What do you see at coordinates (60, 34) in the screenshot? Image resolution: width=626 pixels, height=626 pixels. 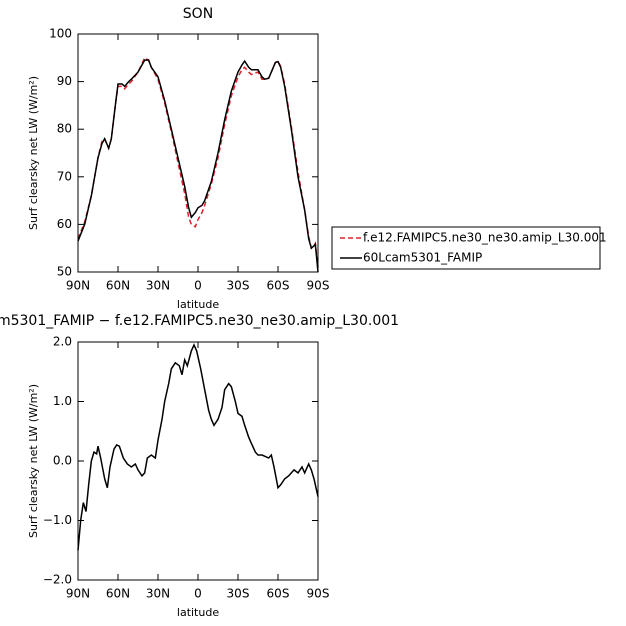 I see `y-tick-label: 100` at bounding box center [60, 34].